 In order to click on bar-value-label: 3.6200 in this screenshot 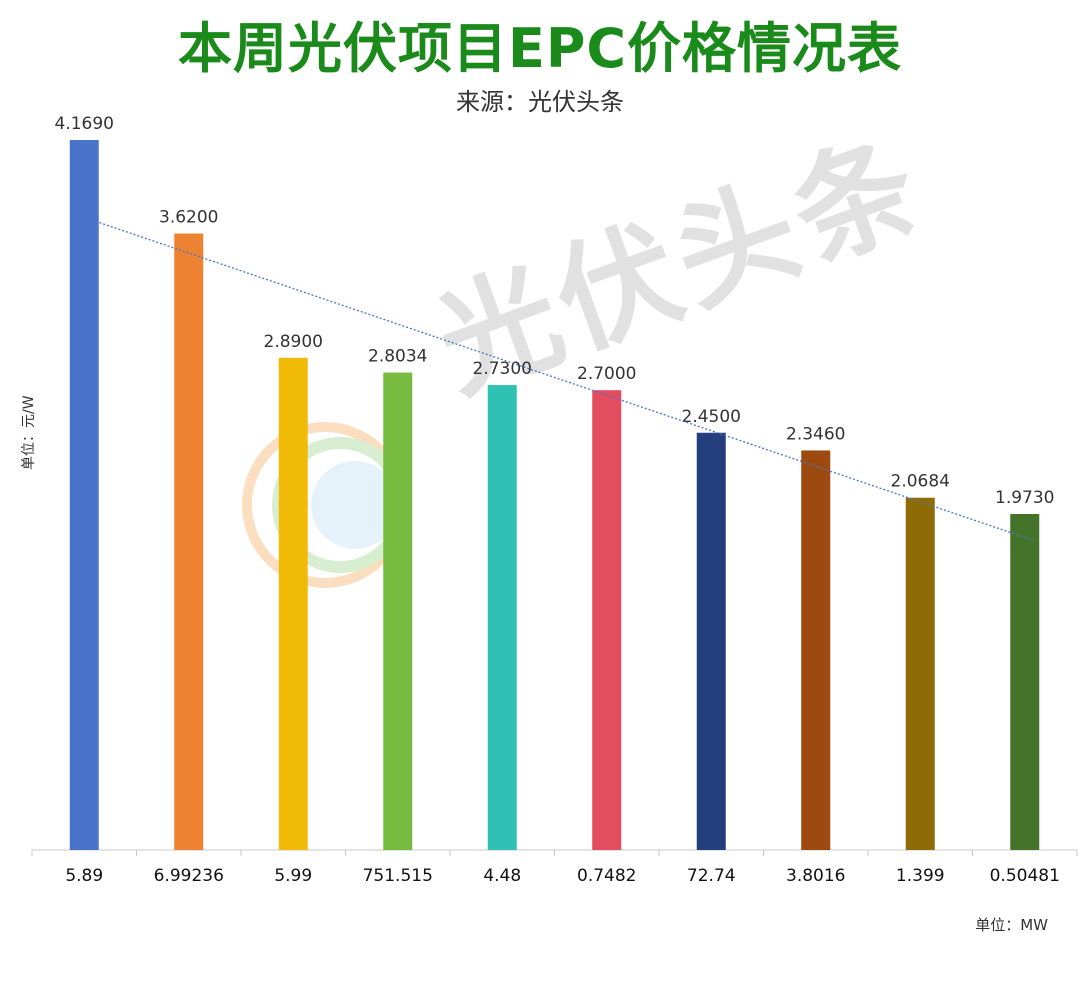, I will do `click(188, 217)`.